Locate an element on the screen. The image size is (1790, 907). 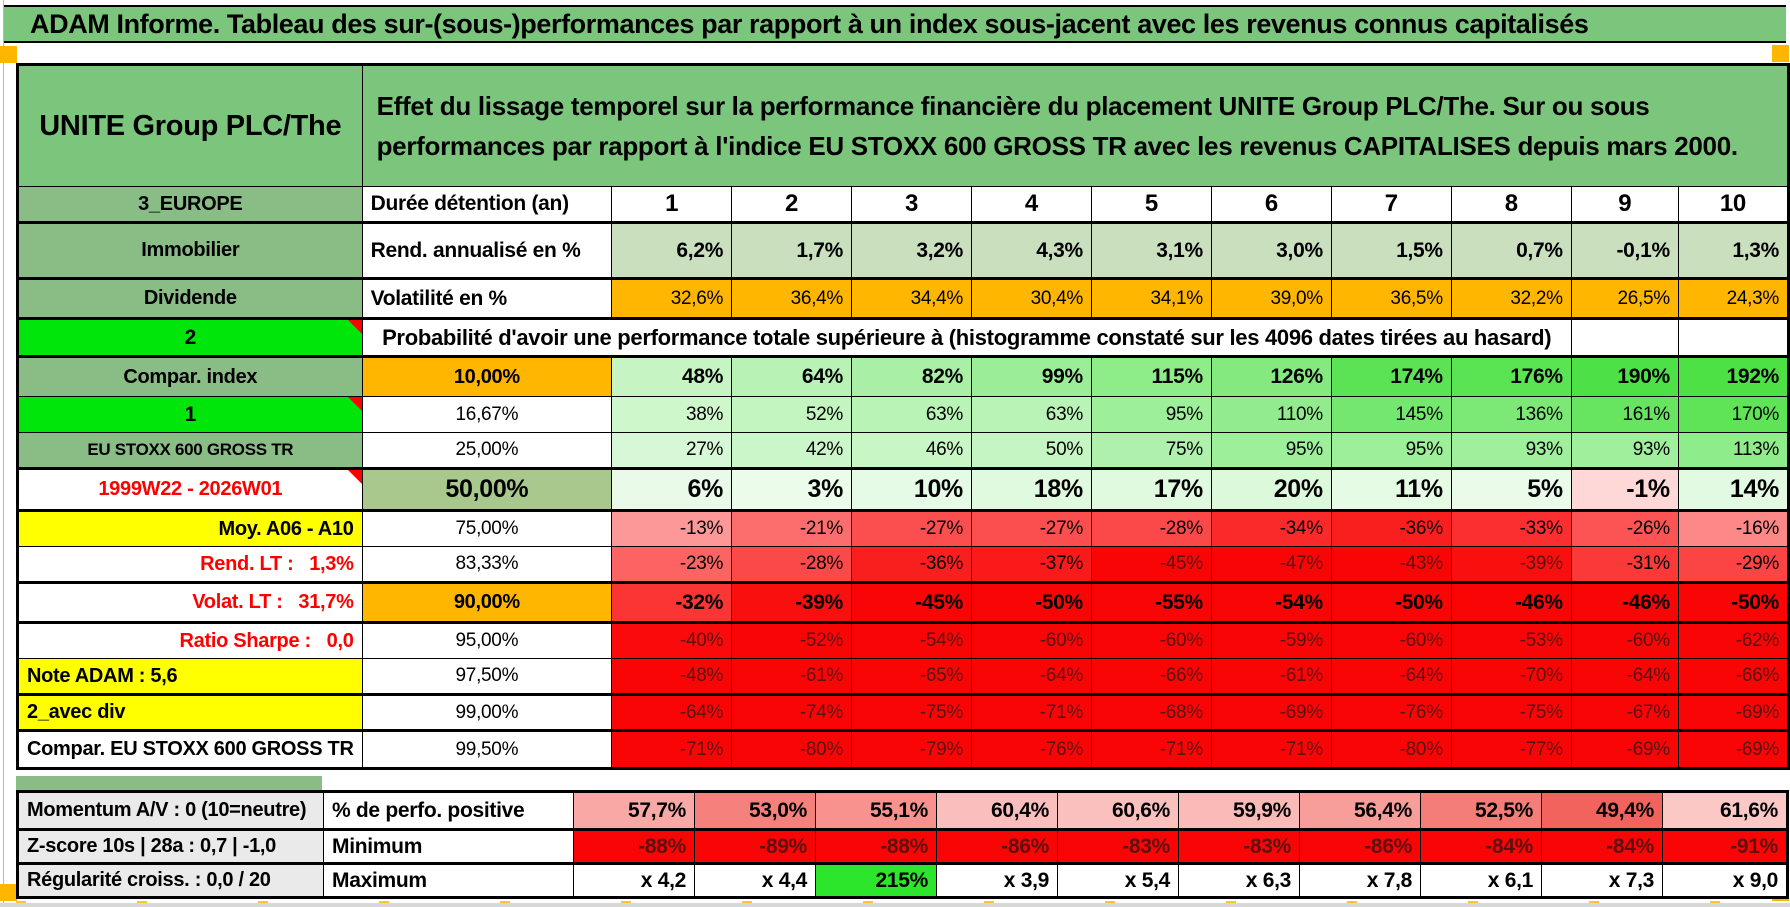
cell-p10-y9: 190% is located at coordinates (1624, 376).